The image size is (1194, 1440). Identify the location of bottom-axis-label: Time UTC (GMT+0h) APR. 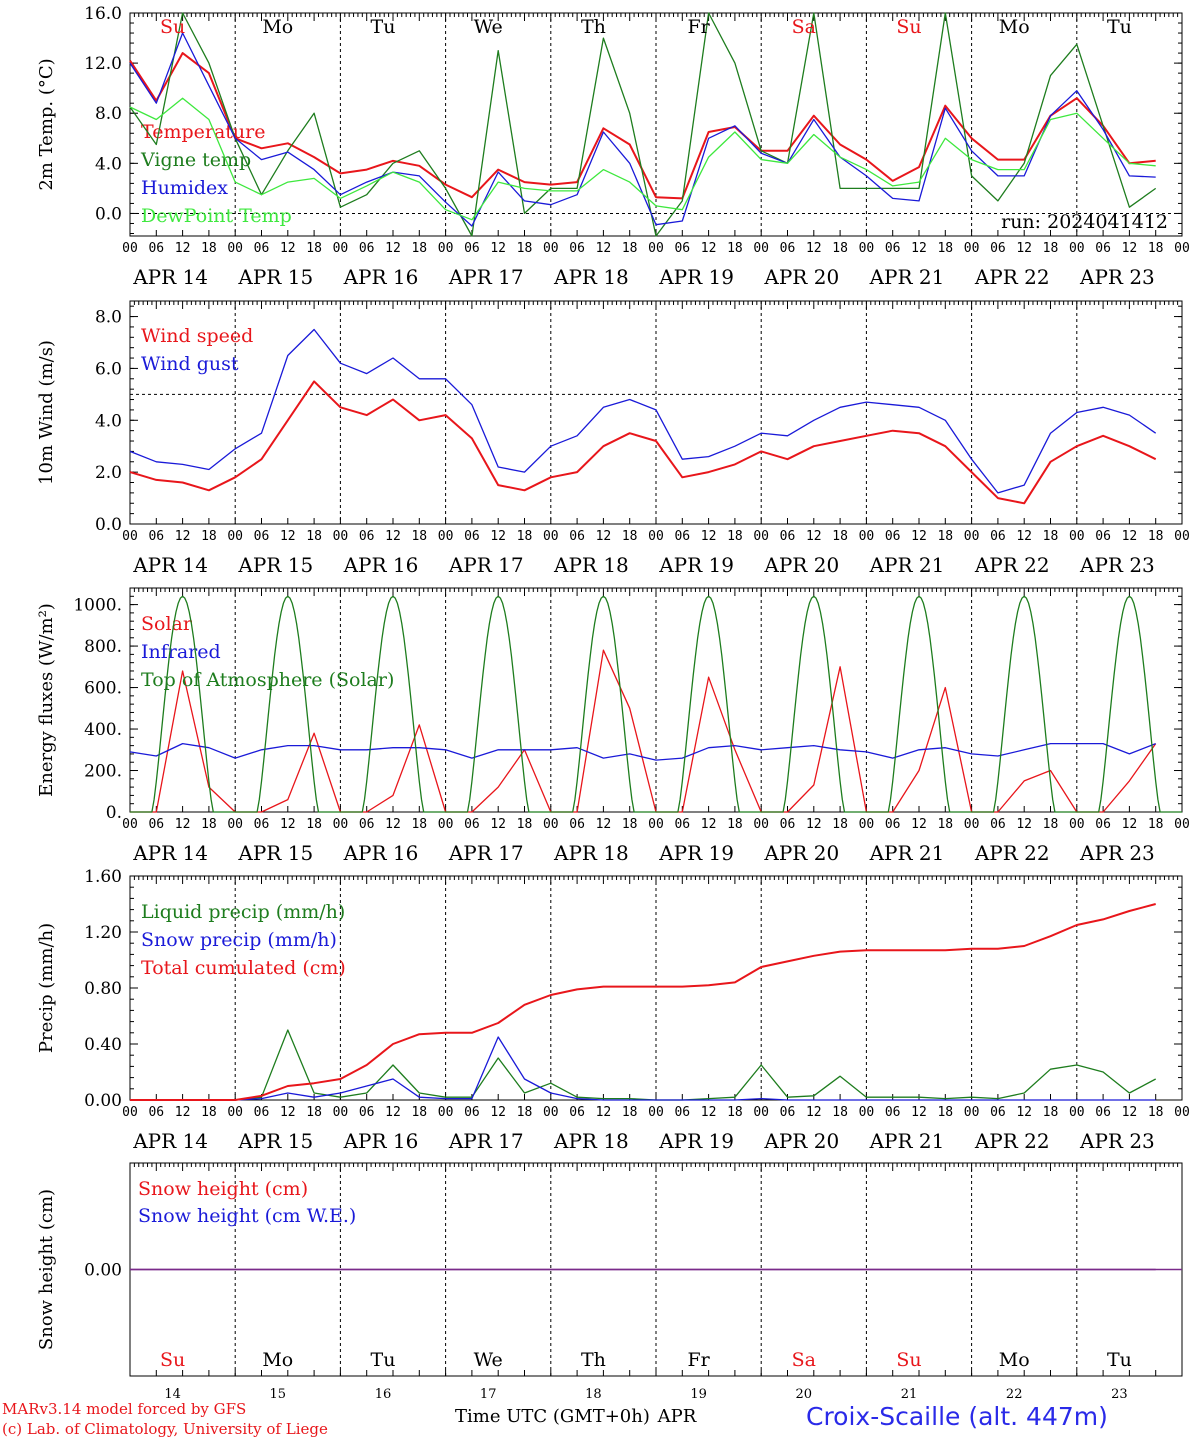
(575, 1416).